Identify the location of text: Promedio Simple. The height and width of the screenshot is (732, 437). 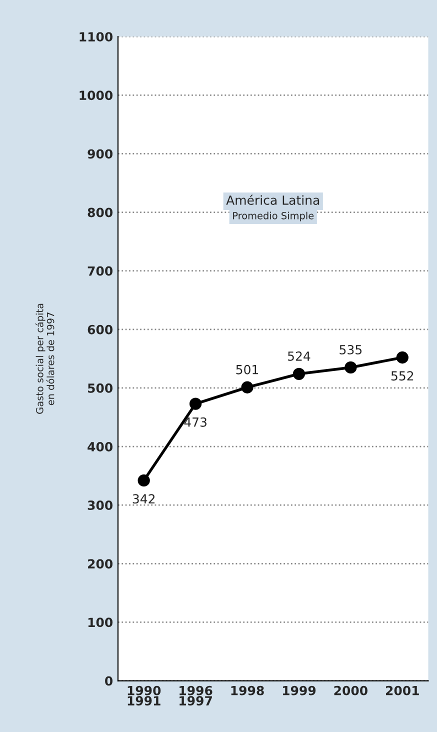
(273, 217).